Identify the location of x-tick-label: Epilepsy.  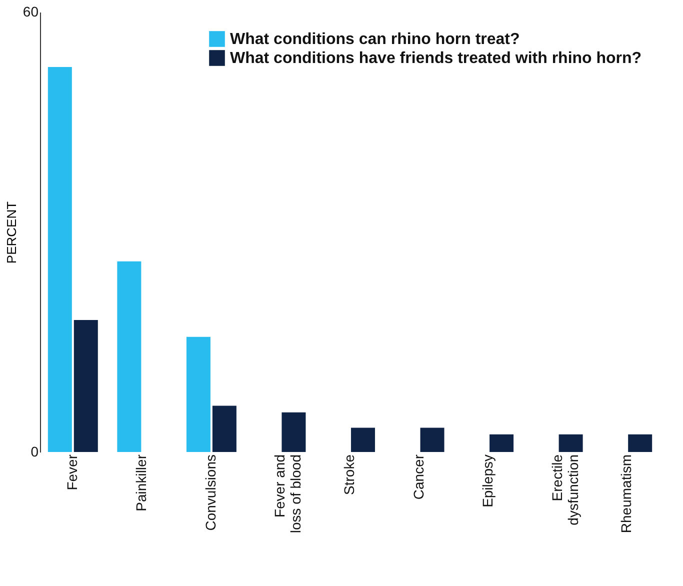
(488, 481).